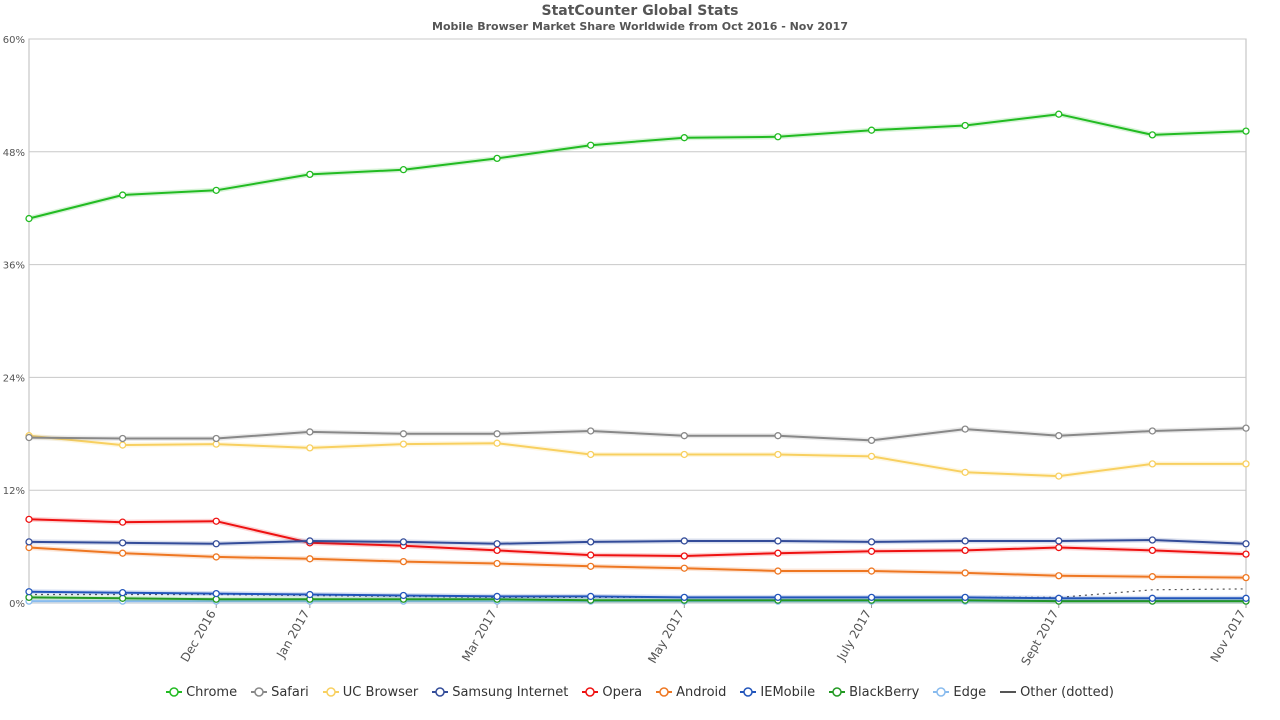 The width and height of the screenshot is (1280, 720). I want to click on legend-label-edge: Edge, so click(970, 692).